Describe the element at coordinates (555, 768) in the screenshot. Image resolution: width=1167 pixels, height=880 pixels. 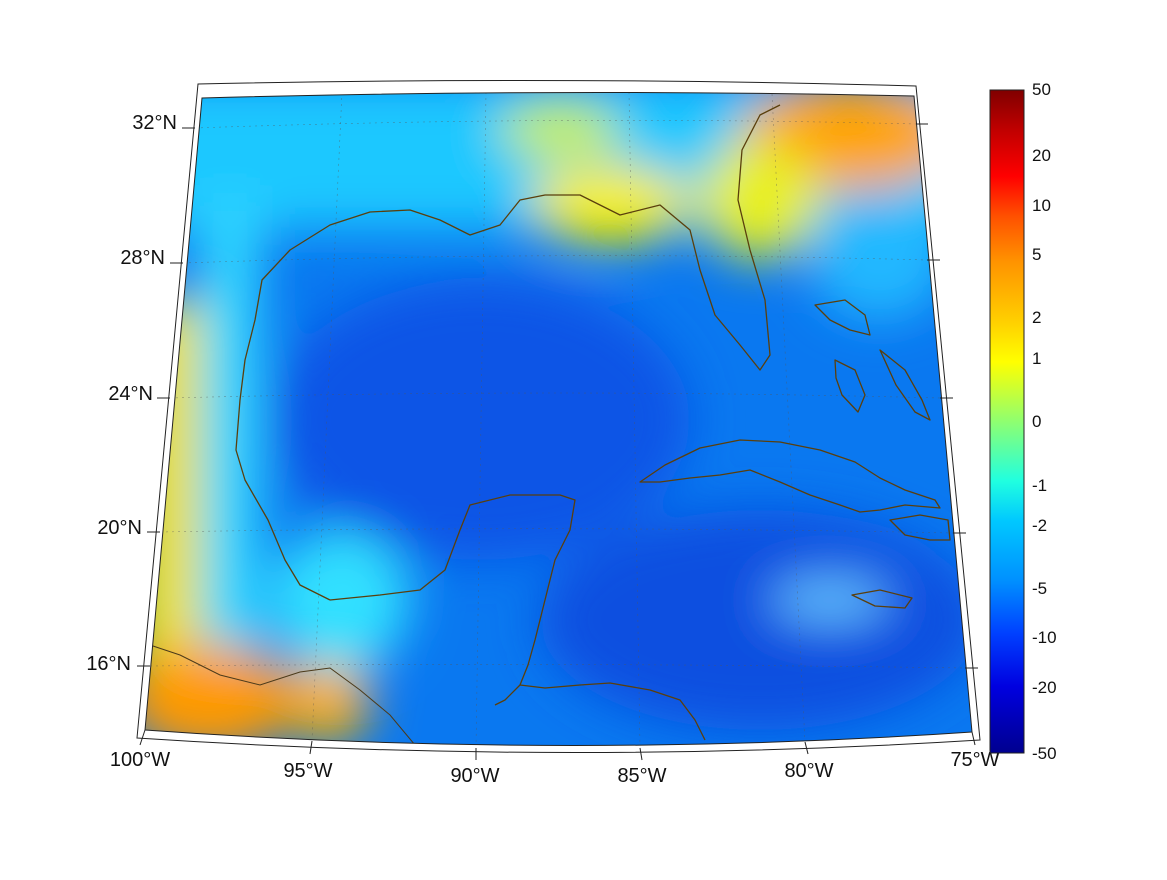
I see `longitude-labels: 100°W 95°W 90°W 85°W 80°W 75°W` at that location.